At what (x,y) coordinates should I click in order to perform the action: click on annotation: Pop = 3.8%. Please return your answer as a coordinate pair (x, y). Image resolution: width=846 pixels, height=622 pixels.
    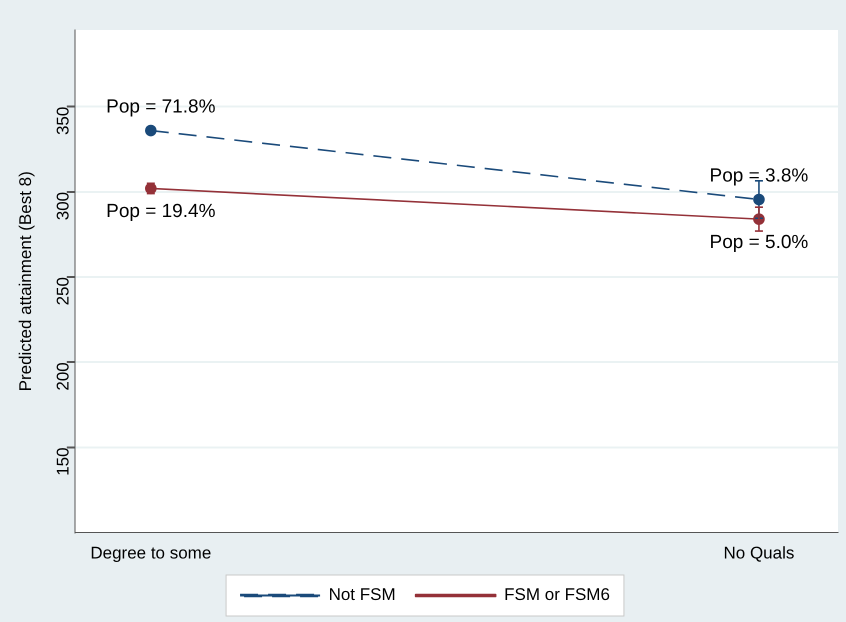
    Looking at the image, I should click on (759, 175).